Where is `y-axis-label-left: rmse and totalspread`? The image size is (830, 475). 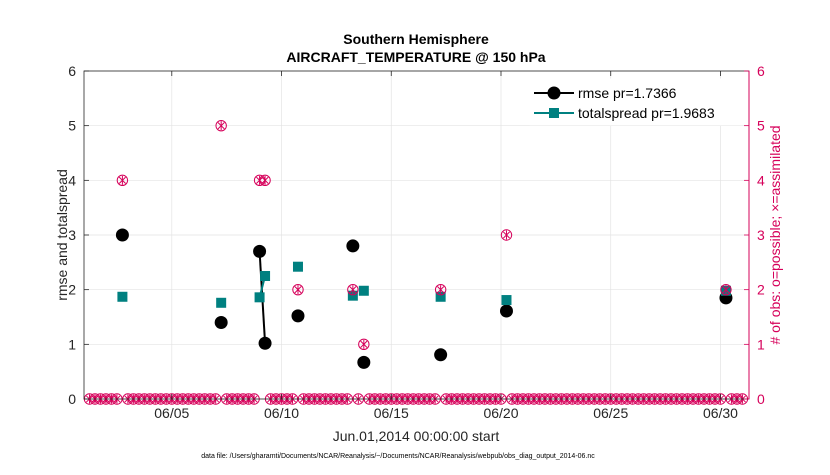 y-axis-label-left: rmse and totalspread is located at coordinates (62, 235).